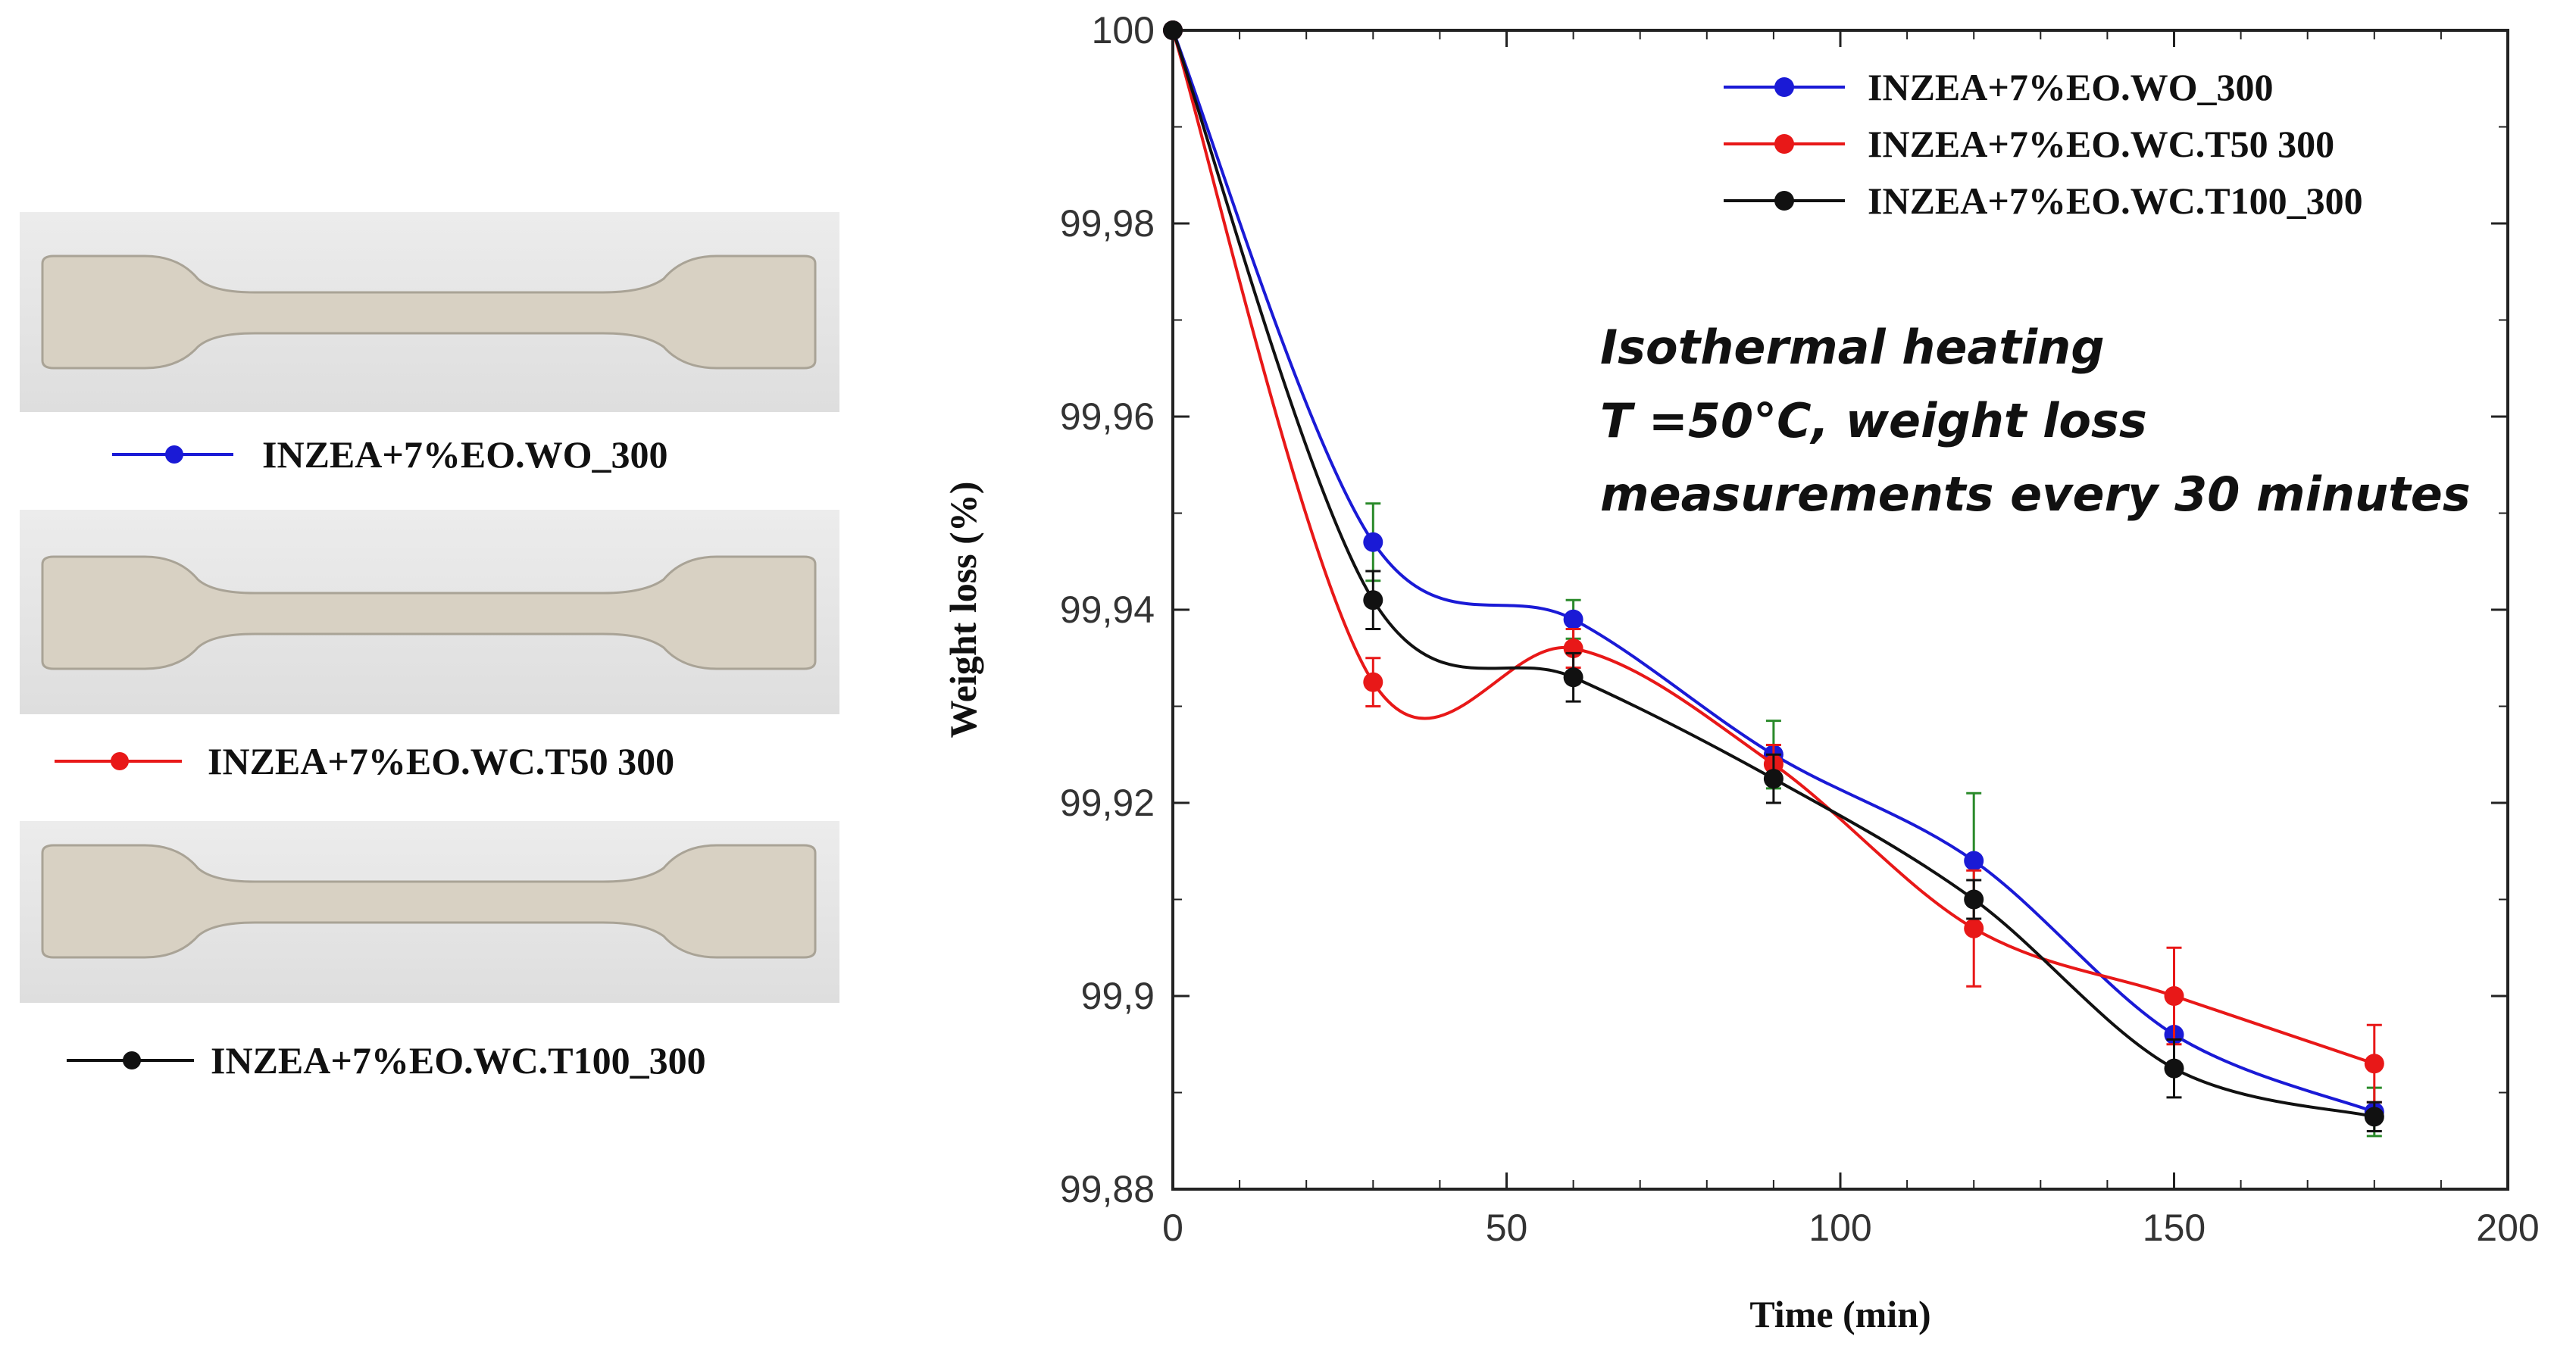  Describe the element at coordinates (2174, 1228) in the screenshot. I see `x-tick-label: 150` at that location.